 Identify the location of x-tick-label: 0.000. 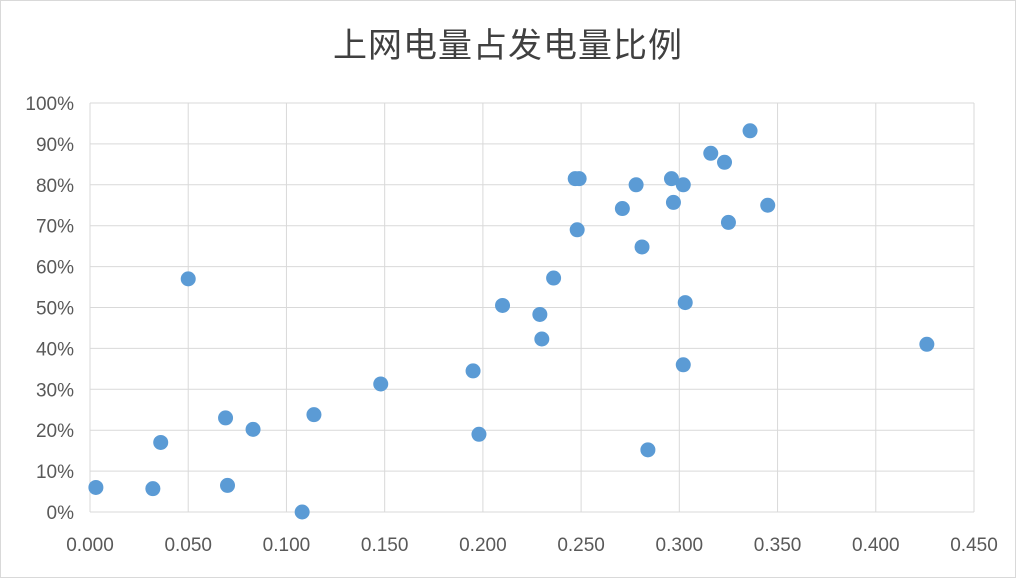
(90, 545).